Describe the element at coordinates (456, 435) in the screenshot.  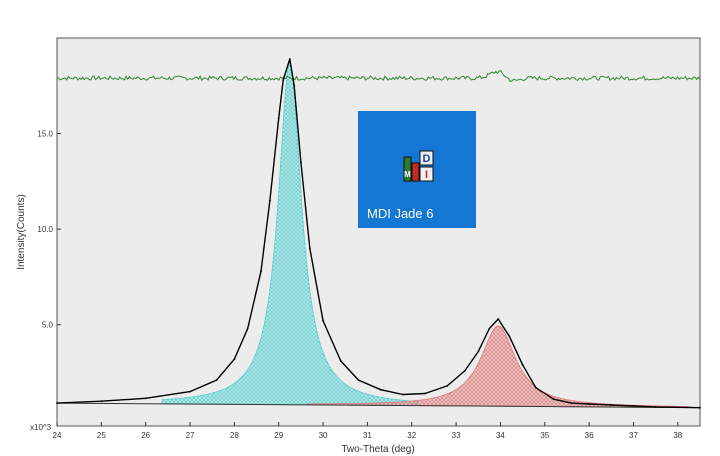
I see `x-tick-label: 33` at that location.